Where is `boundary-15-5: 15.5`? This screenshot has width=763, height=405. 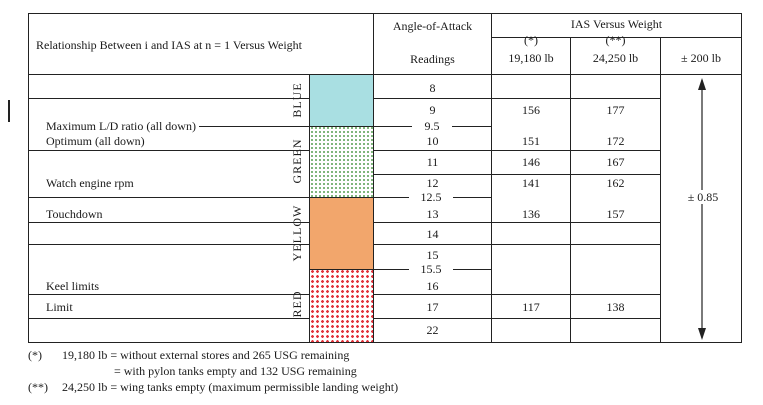
boundary-15-5: 15.5 is located at coordinates (431, 269).